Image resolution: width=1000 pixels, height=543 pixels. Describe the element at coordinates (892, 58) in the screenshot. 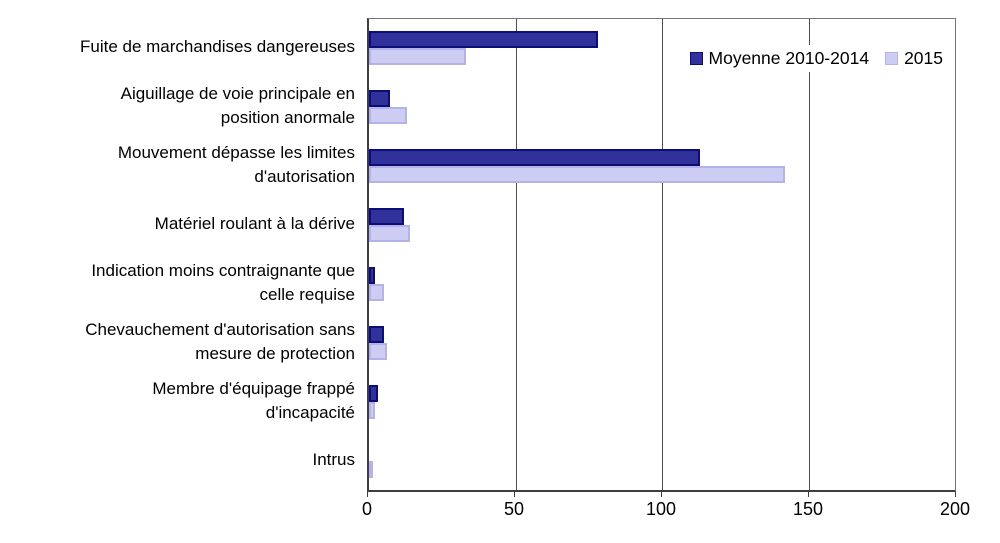

I see `legend-swatch-2015-icon` at that location.